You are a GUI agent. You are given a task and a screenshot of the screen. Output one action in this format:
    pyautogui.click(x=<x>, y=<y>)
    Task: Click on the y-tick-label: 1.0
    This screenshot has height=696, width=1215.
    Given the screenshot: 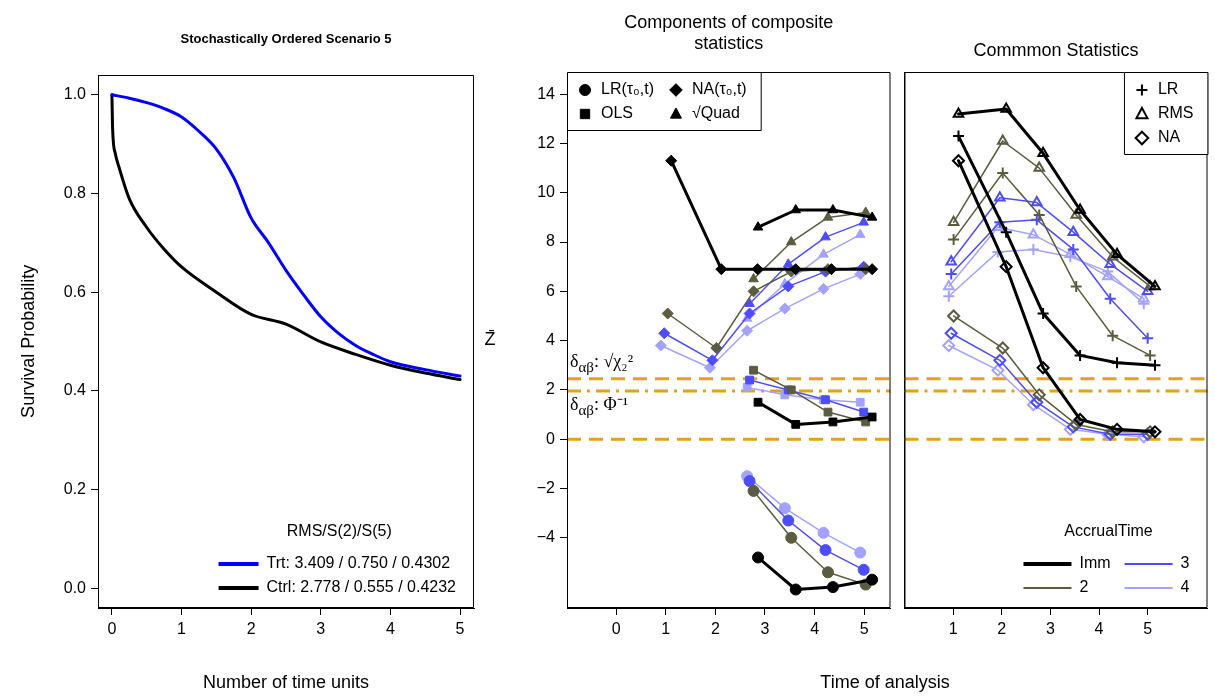 What is the action you would take?
    pyautogui.click(x=75, y=94)
    